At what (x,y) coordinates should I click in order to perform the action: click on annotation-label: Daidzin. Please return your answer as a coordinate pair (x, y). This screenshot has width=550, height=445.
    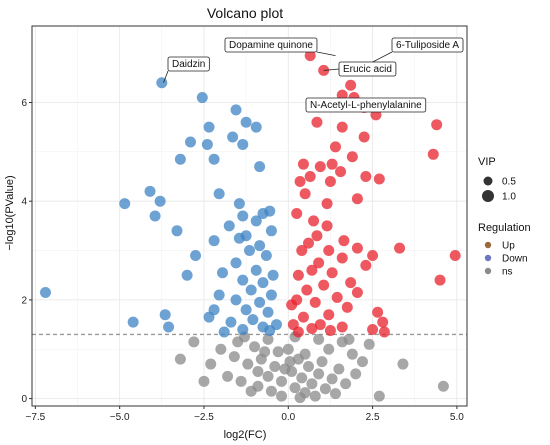
    Looking at the image, I should click on (188, 64).